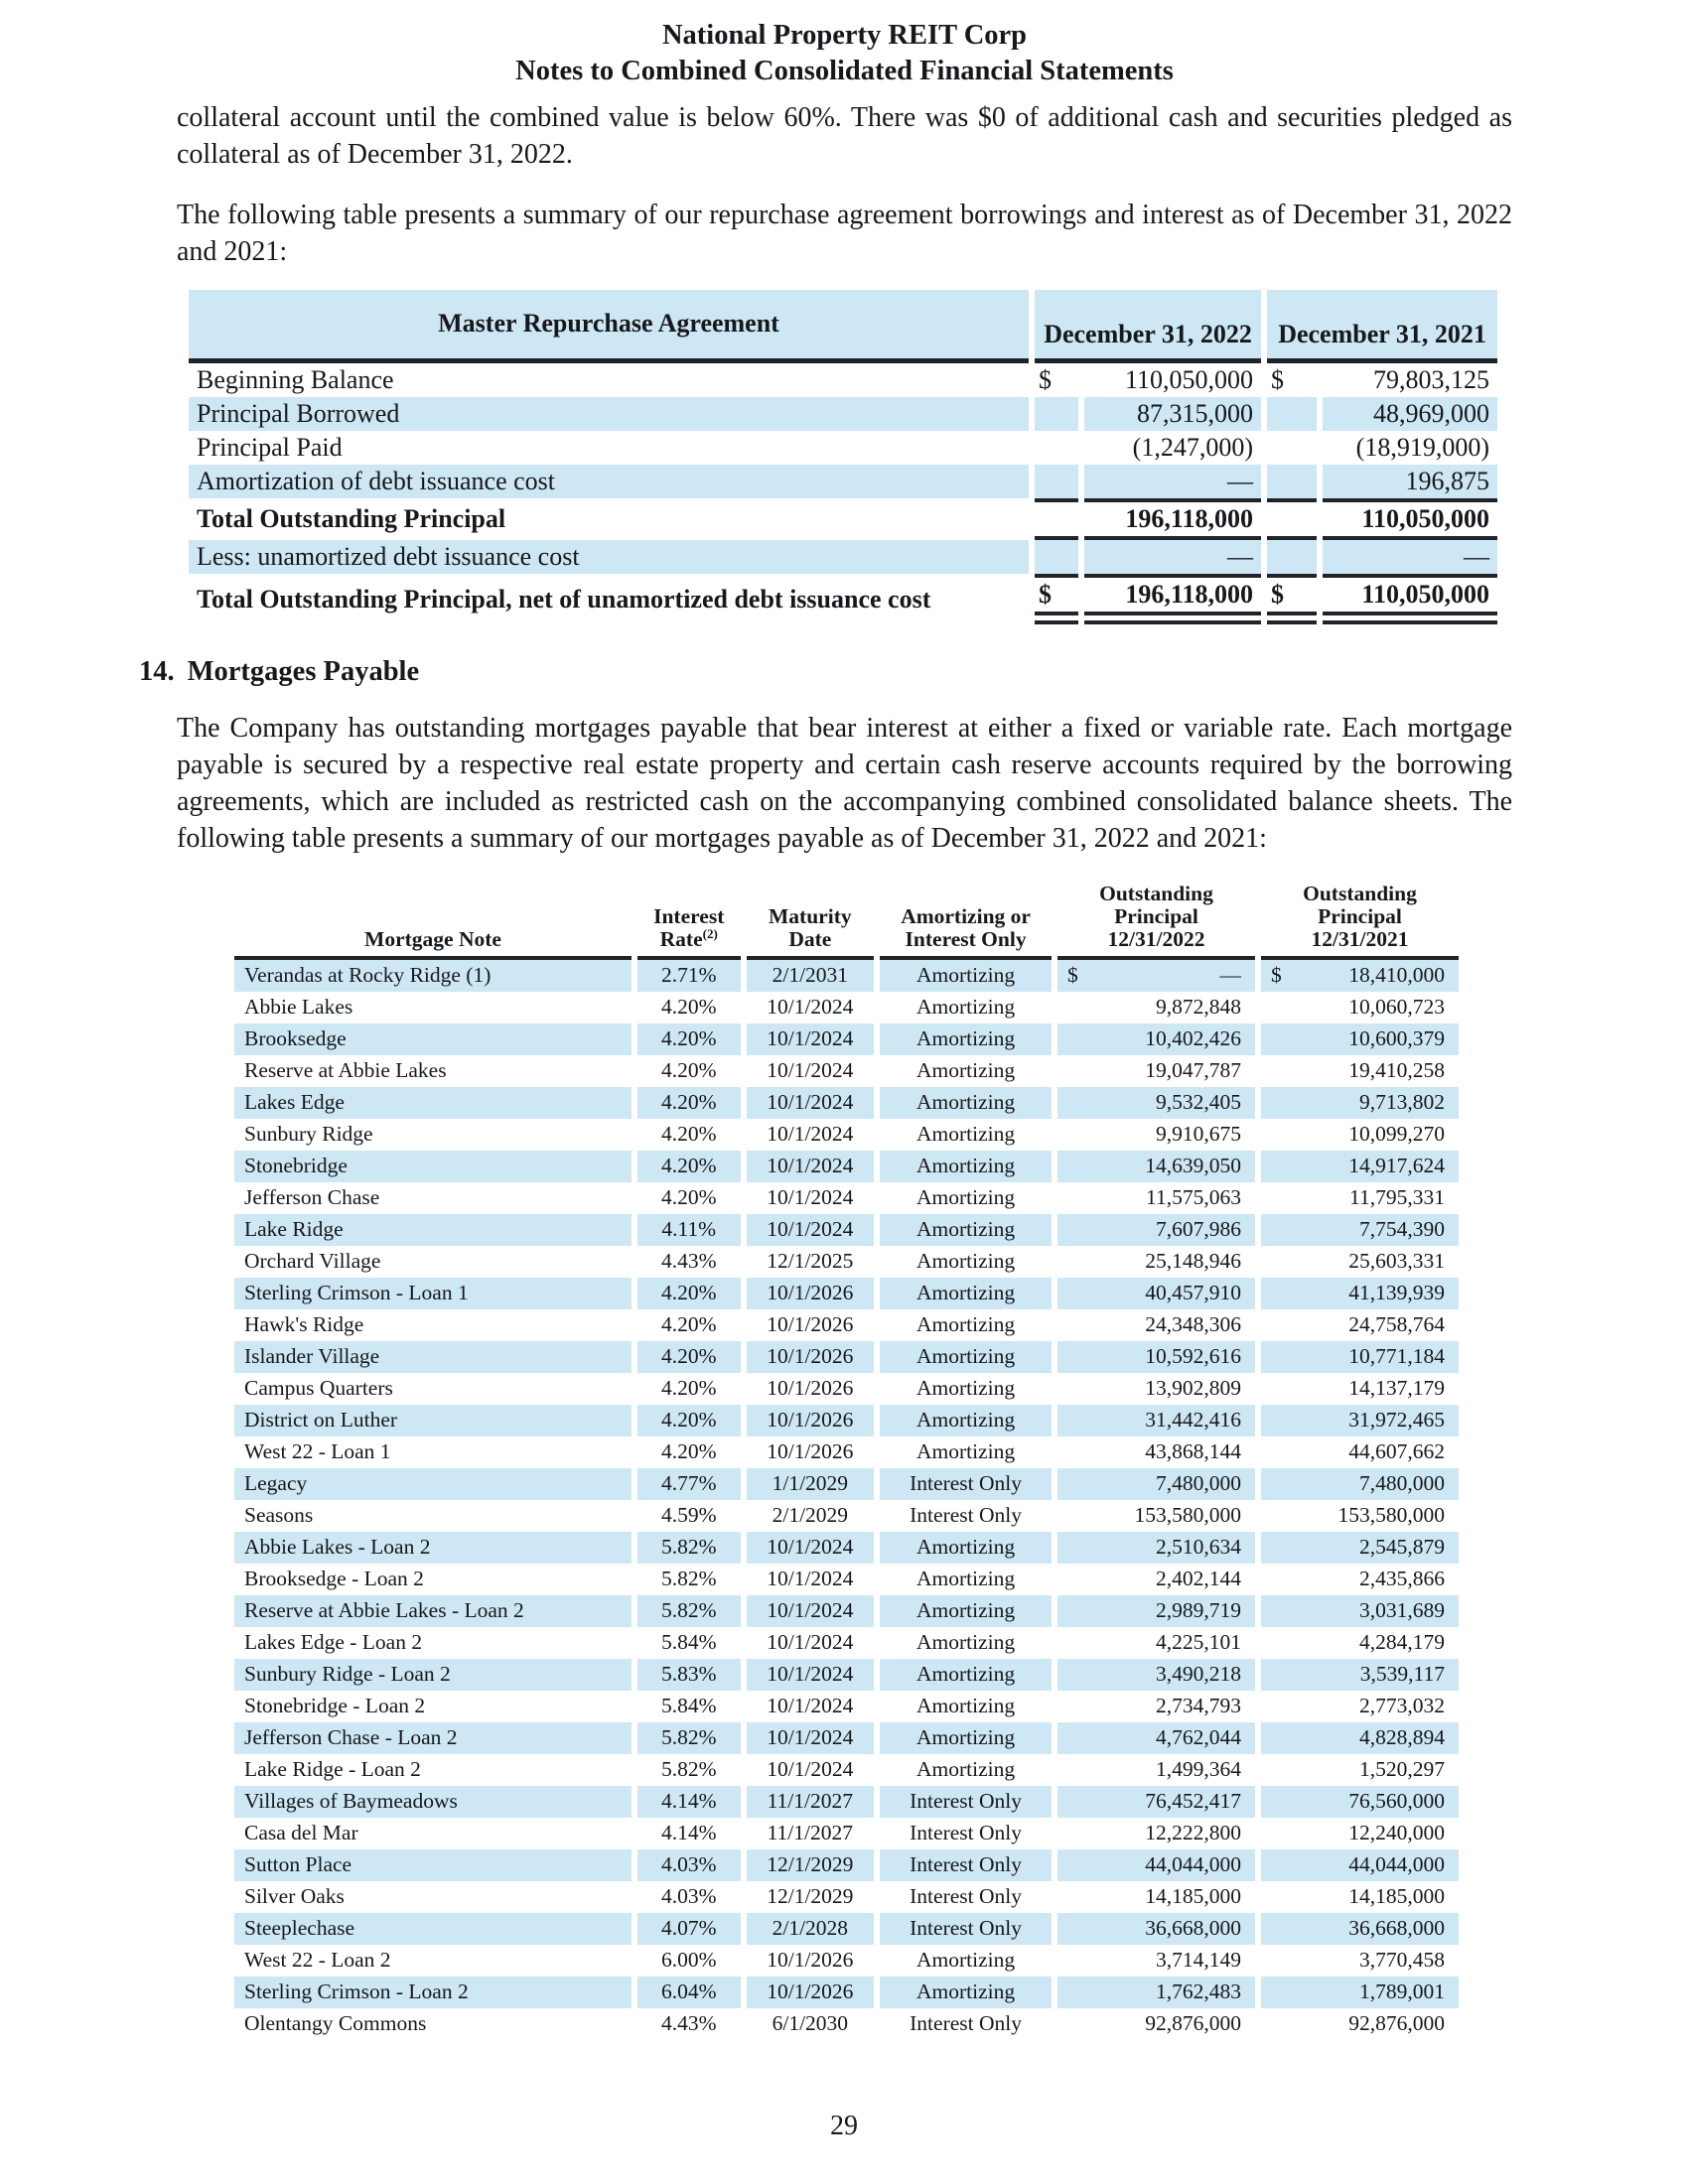  What do you see at coordinates (334, 1578) in the screenshot?
I see `mortgage-name-cell: Brooksedge - Loan 2` at bounding box center [334, 1578].